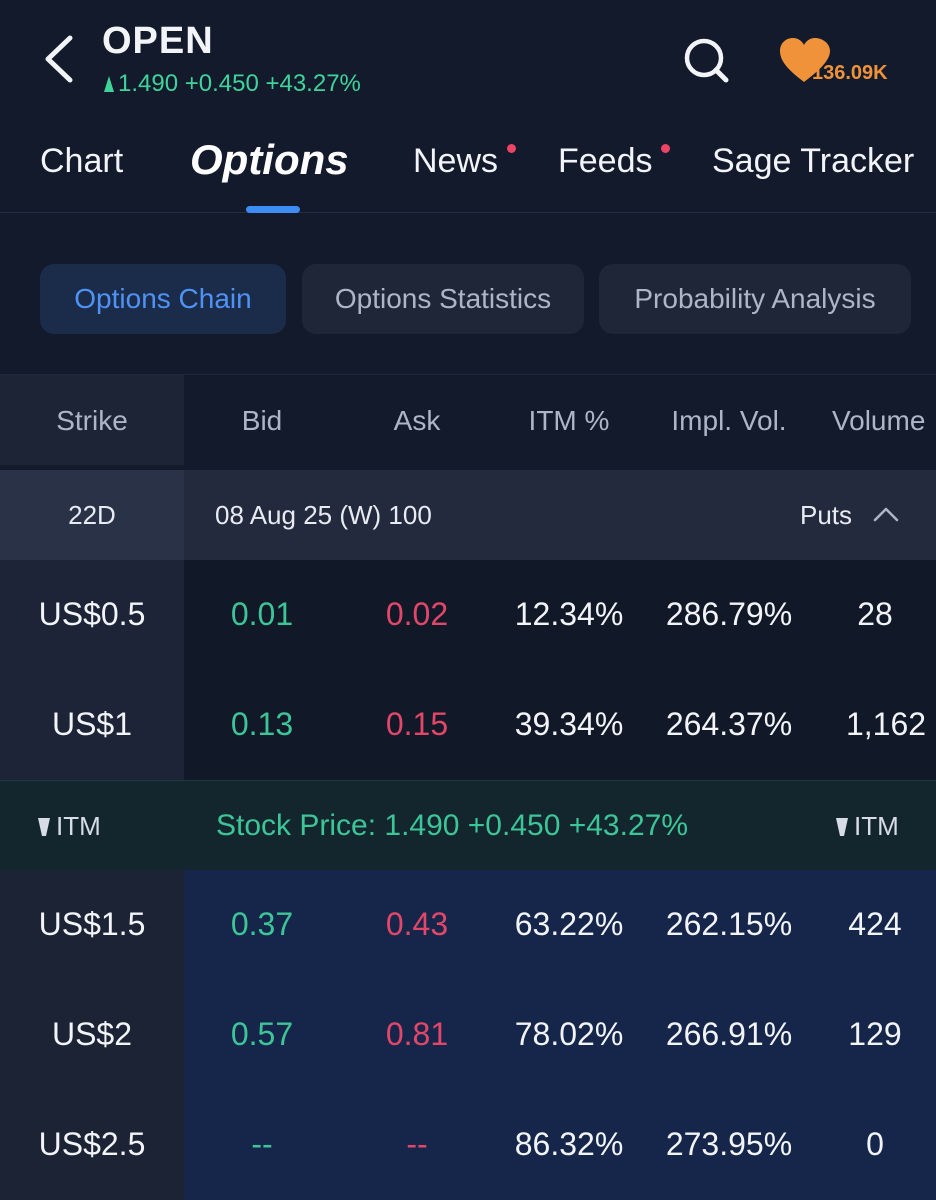  I want to click on heart-icon, so click(808, 61).